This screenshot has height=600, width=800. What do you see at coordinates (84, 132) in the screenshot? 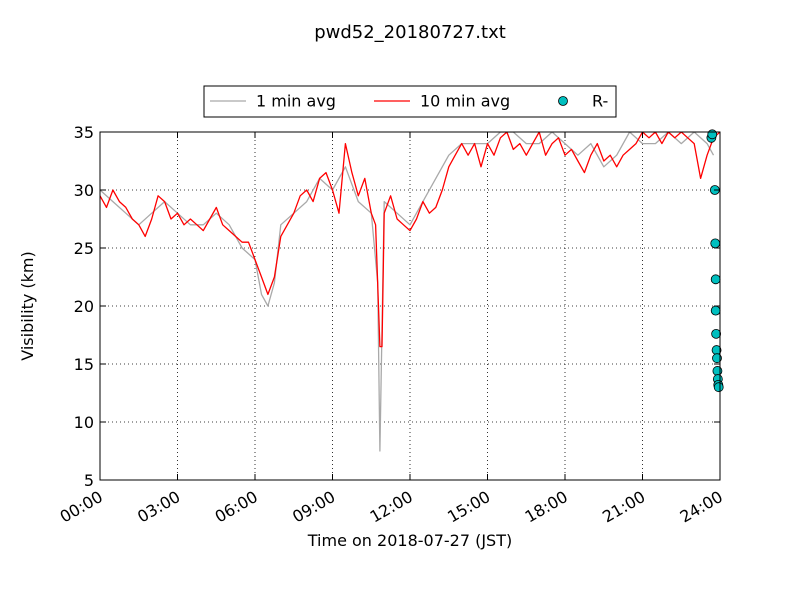
I see `y-tick-label: 35` at bounding box center [84, 132].